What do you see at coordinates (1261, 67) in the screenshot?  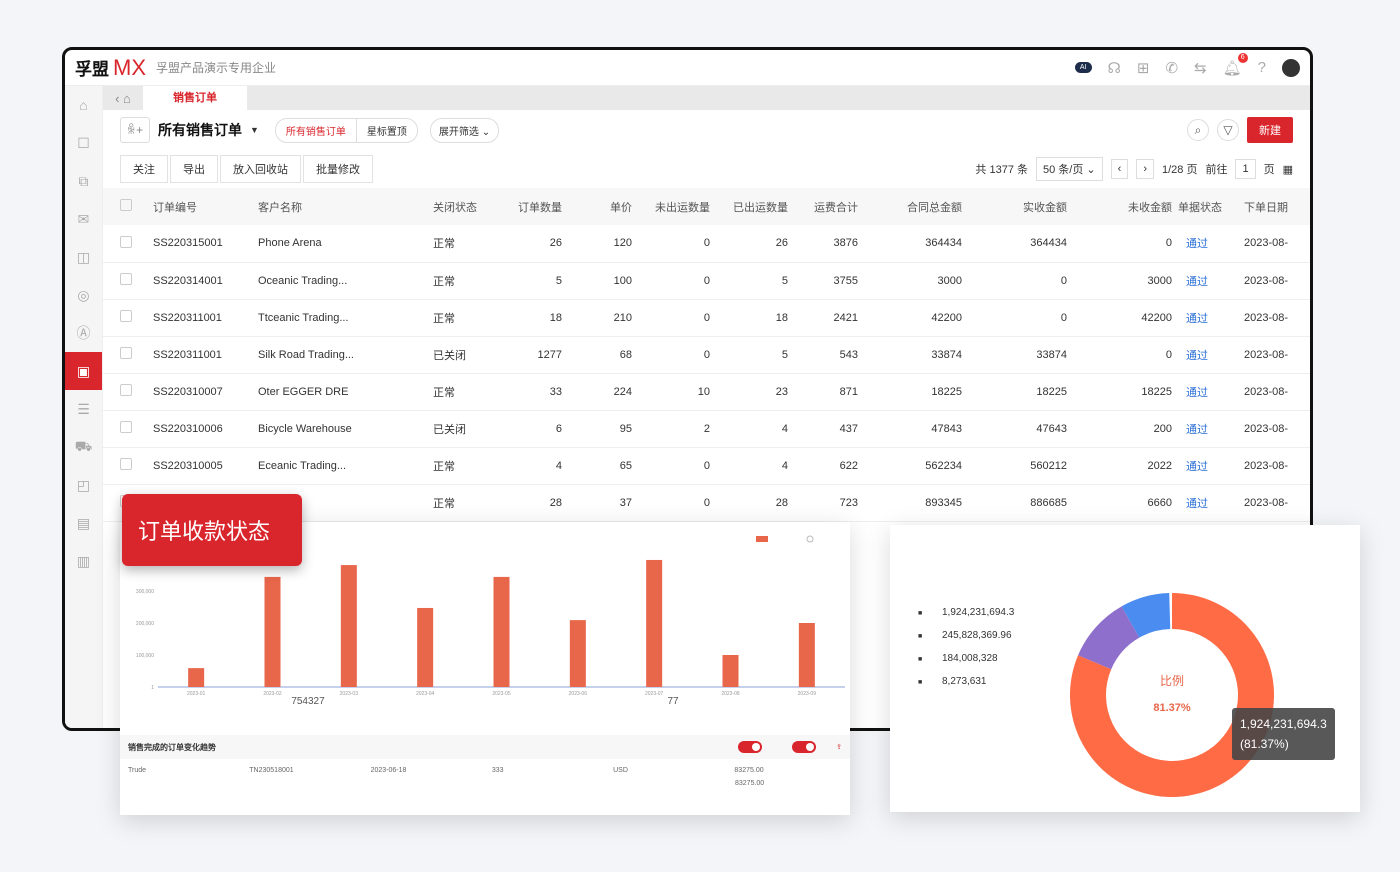 I see `help-icon: ?` at bounding box center [1261, 67].